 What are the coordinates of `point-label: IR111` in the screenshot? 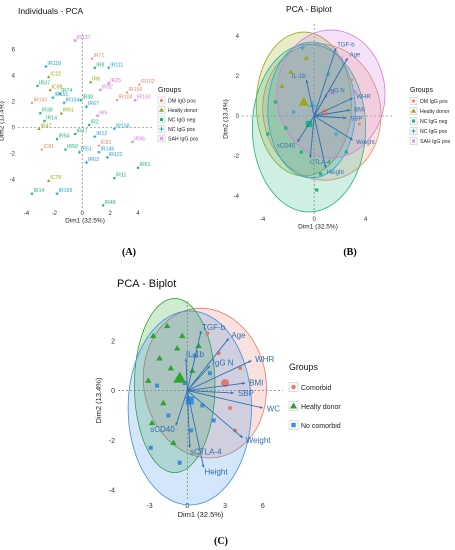 It's located at (116, 65).